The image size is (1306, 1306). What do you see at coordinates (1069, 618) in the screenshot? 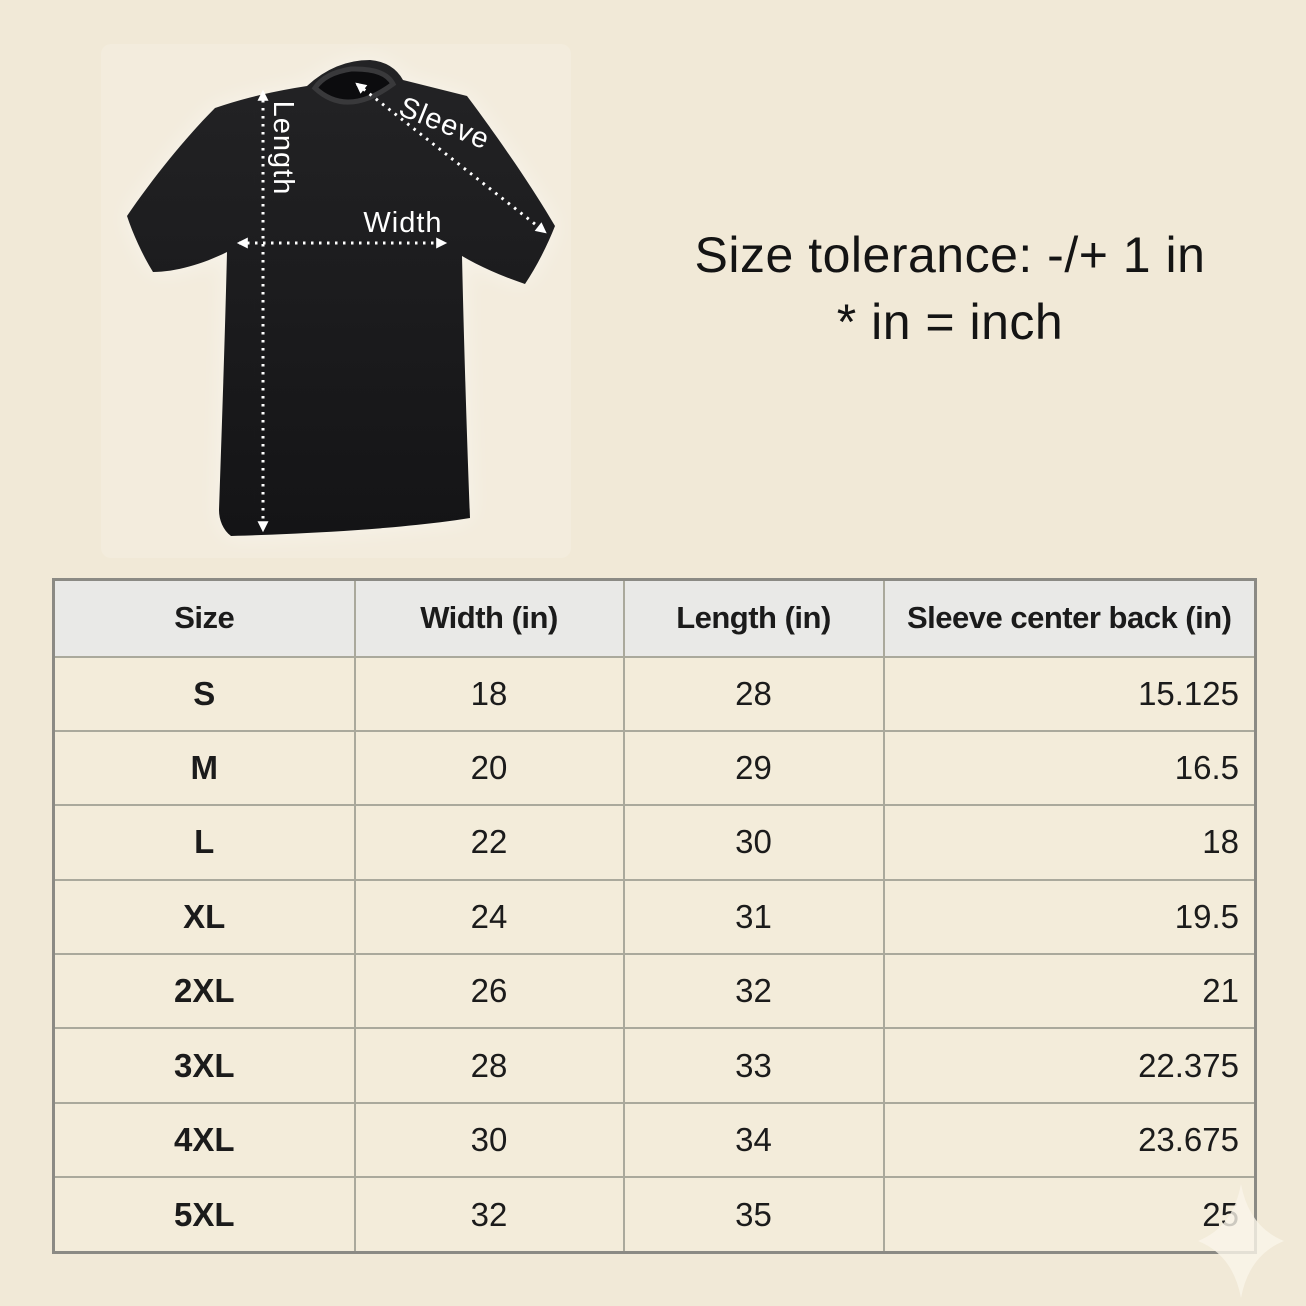
I see `column-header-sleeve: Sleeve center back (in)` at bounding box center [1069, 618].